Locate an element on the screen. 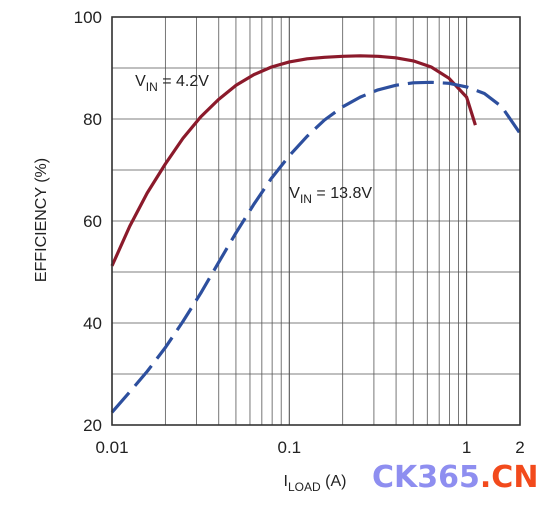  y-axis-label: EFFICIENCY (%) is located at coordinates (41, 220).